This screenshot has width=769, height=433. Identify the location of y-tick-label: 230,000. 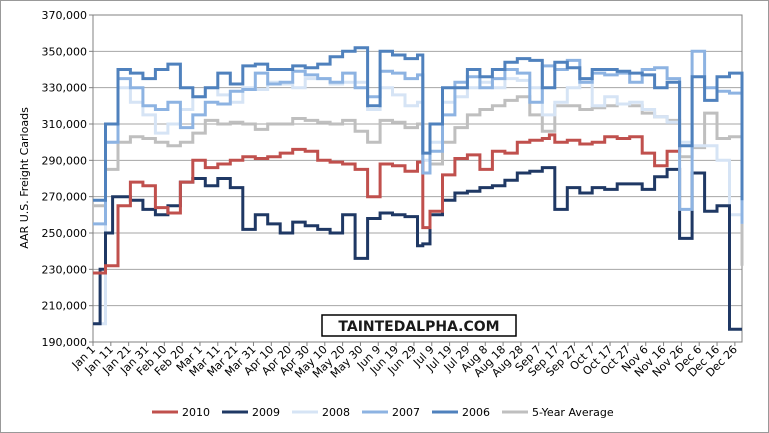
(65, 269).